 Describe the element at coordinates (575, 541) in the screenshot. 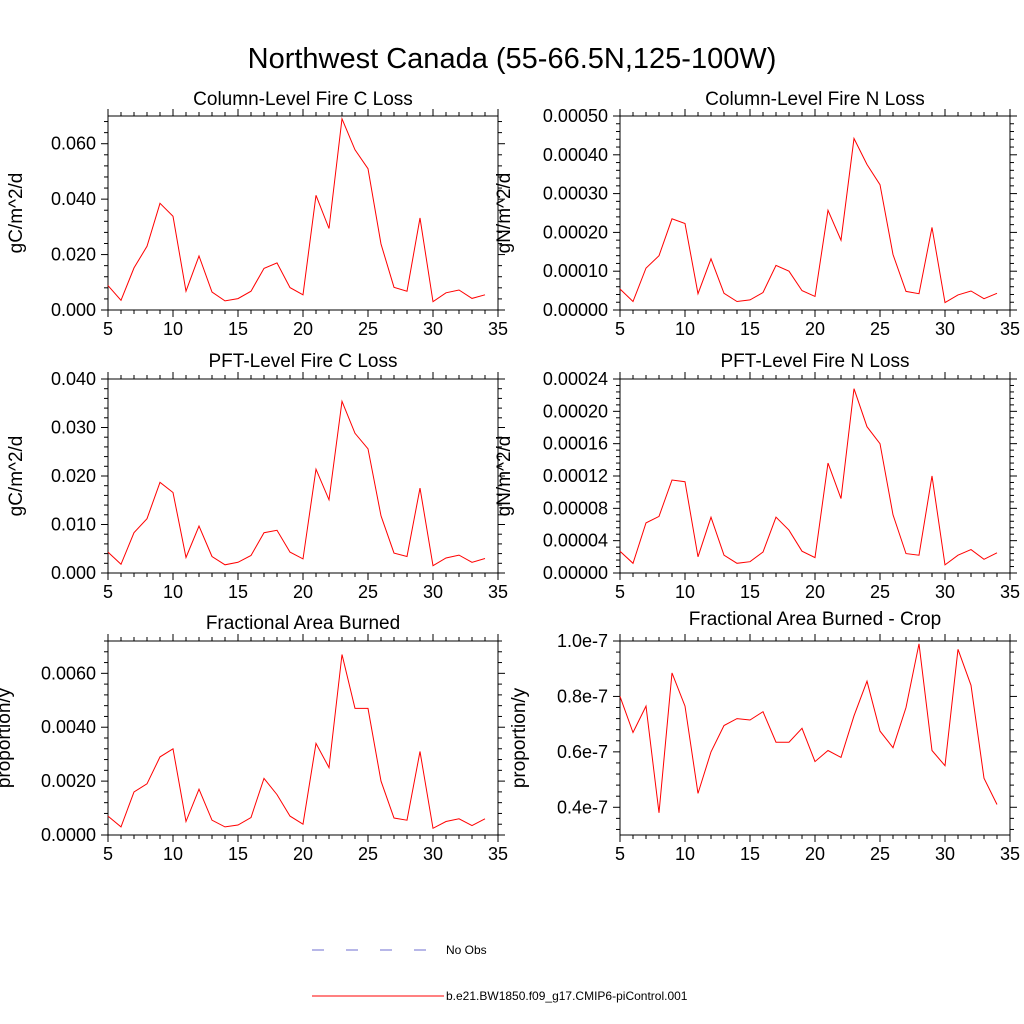

I see `y-tick-label: 0.00004` at that location.